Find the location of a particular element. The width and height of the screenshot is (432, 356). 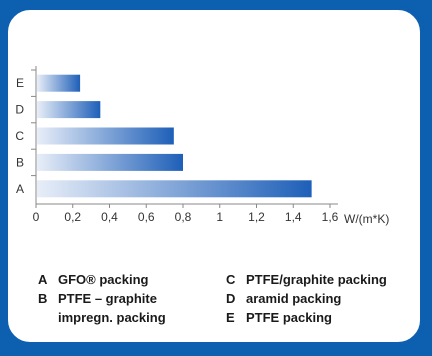

x-tick-label: 1,4 is located at coordinates (293, 217).